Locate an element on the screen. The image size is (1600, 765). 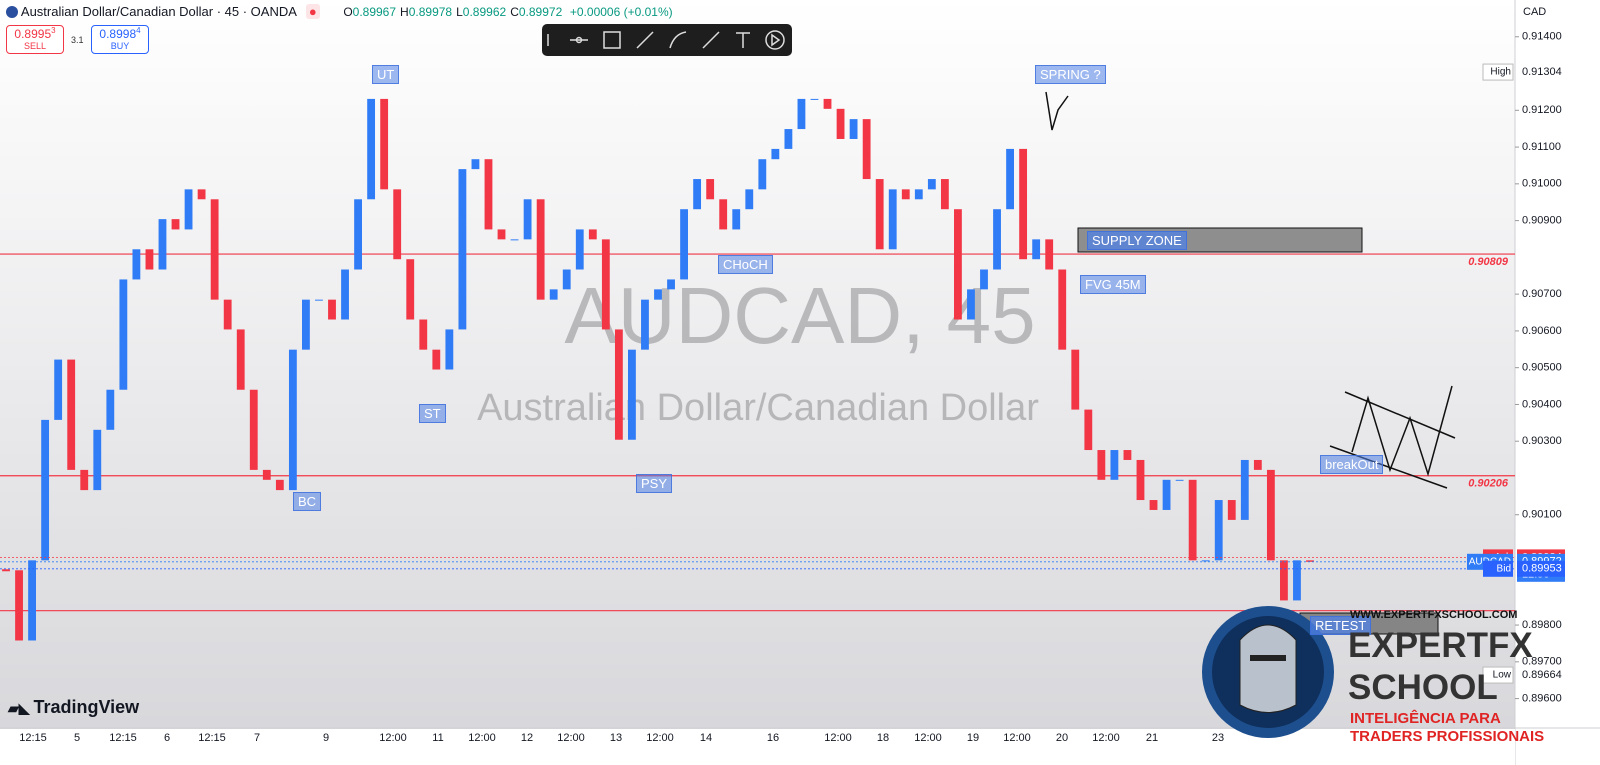
buy-button: 0.89984 BUY is located at coordinates (120, 39).